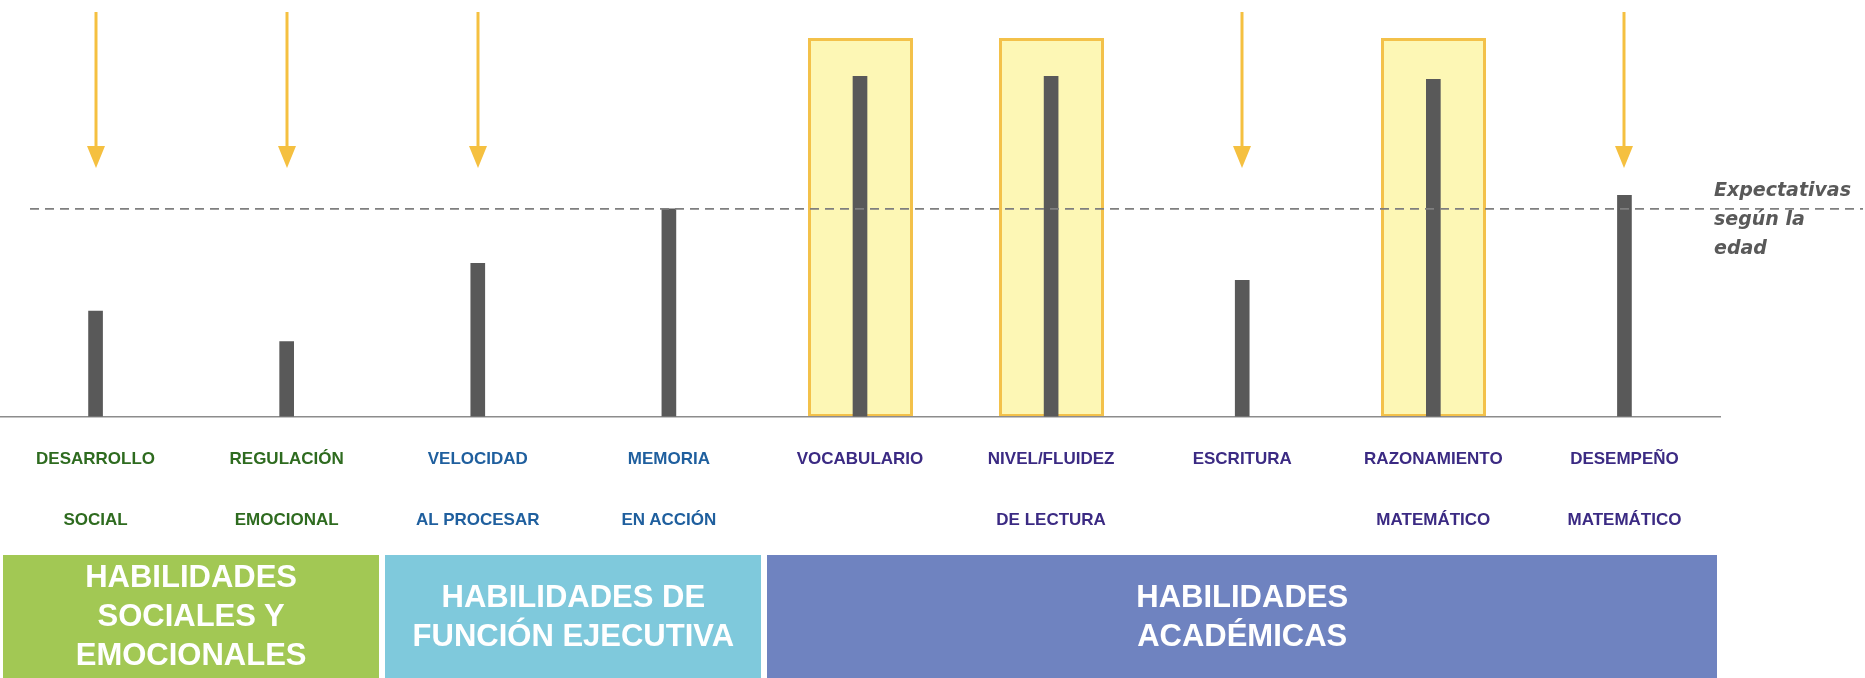 The height and width of the screenshot is (678, 1865). Describe the element at coordinates (573, 616) in the screenshot. I see `text: HABILIDADES DE FUNCIÓN EJECUTIVA` at that location.